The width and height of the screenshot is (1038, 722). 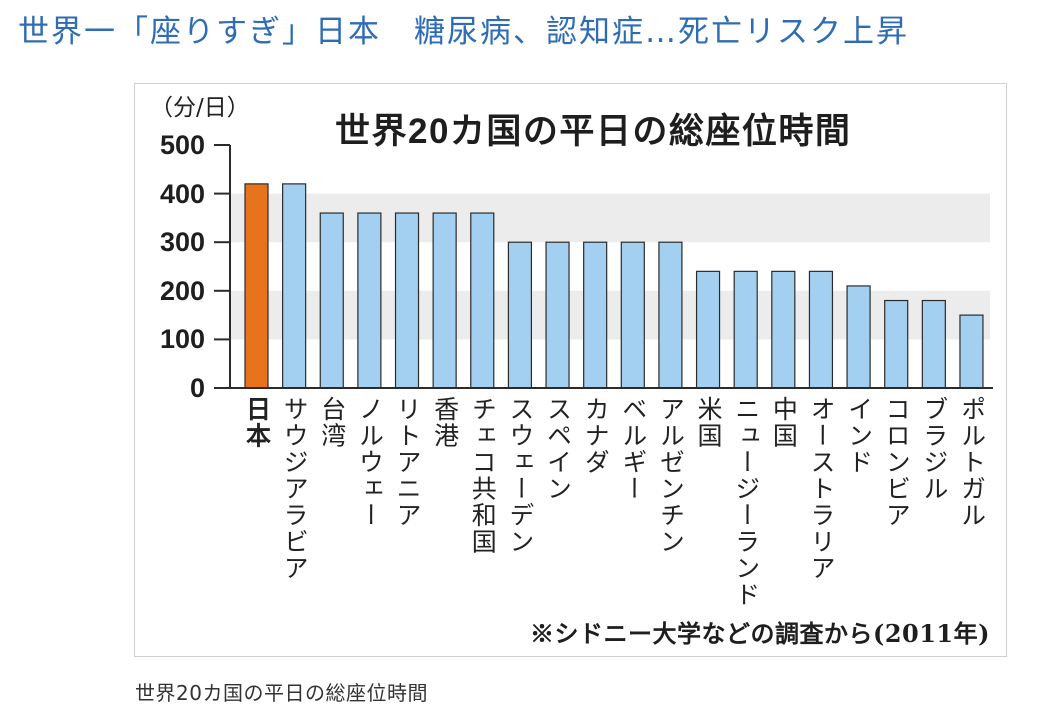 What do you see at coordinates (934, 449) in the screenshot?
I see `category-label: ブラジル` at bounding box center [934, 449].